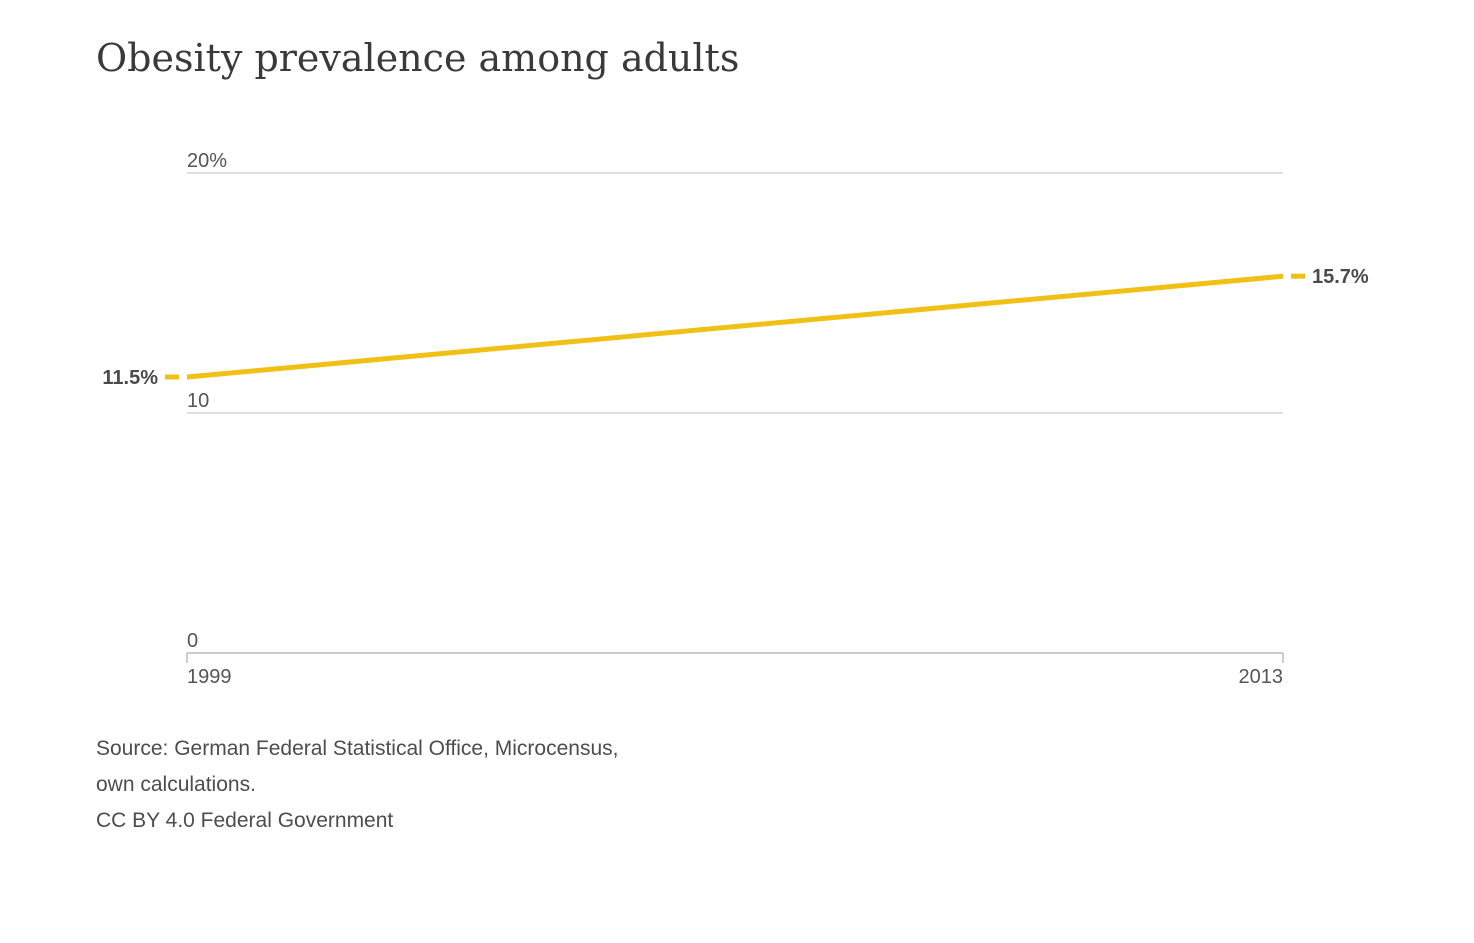 Image resolution: width=1474 pixels, height=943 pixels. What do you see at coordinates (176, 784) in the screenshot?
I see `source-line-2: own calculations.` at bounding box center [176, 784].